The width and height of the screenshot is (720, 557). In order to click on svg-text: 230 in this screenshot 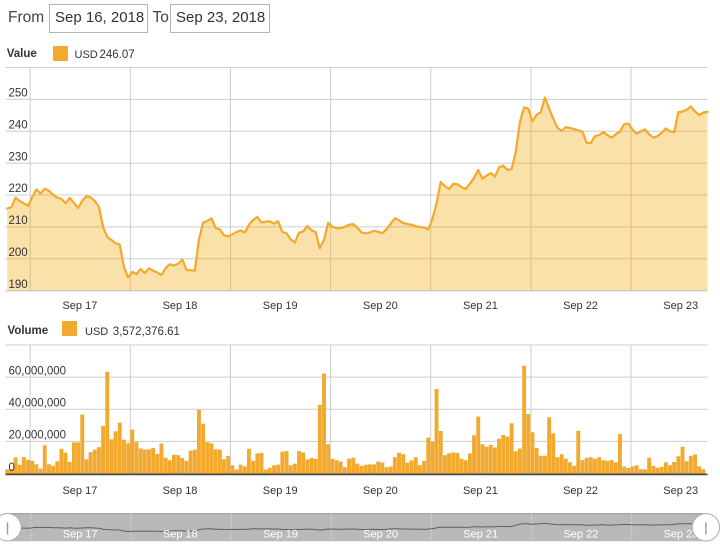, I will do `click(18, 157)`.